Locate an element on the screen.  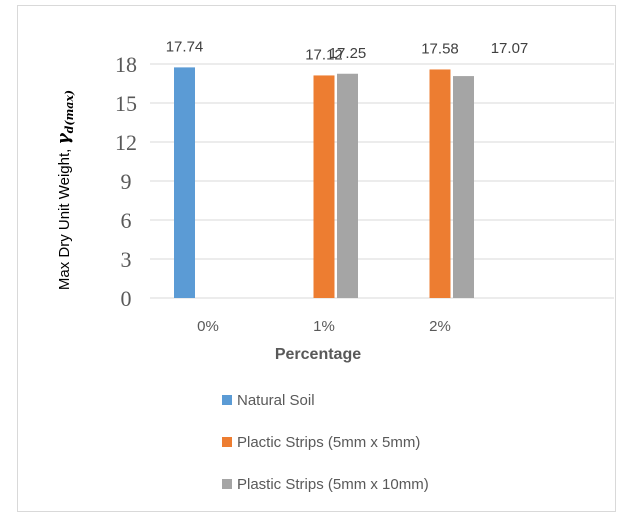
legend-label: Plastic Strips (5mm x 10mm) is located at coordinates (333, 484).